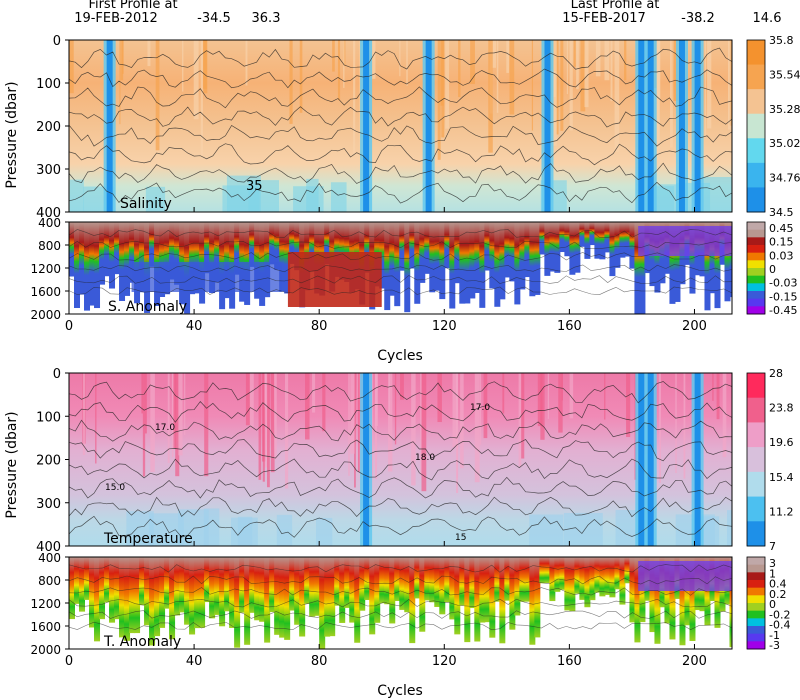 This screenshot has height=700, width=800. I want to click on y-tick-label: 1600, so click(45, 627).